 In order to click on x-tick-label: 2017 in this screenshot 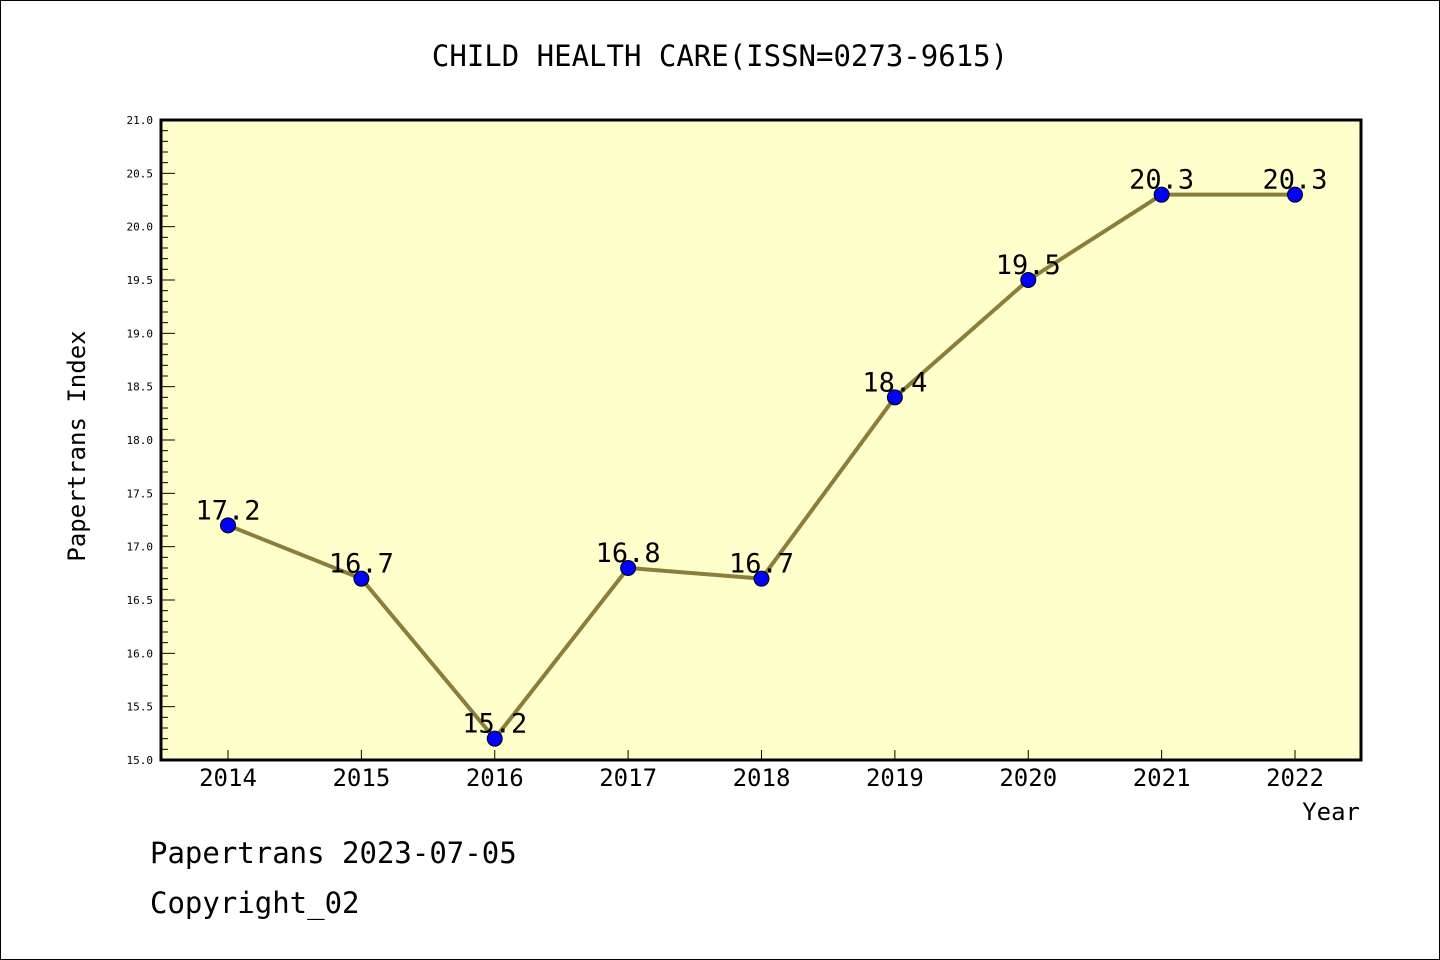, I will do `click(628, 778)`.